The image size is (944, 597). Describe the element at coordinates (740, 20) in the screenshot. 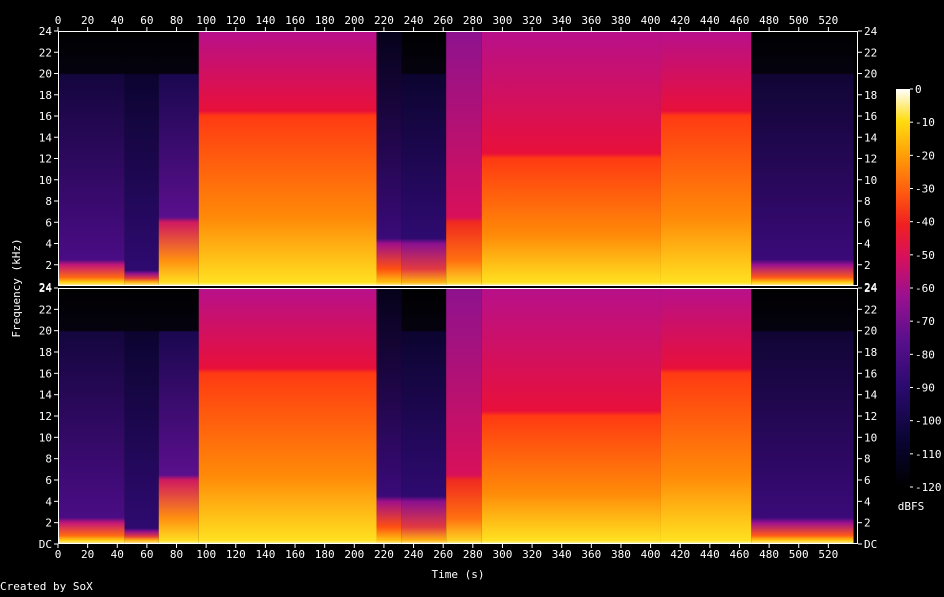

I see `x-tick-label-top: 460` at that location.